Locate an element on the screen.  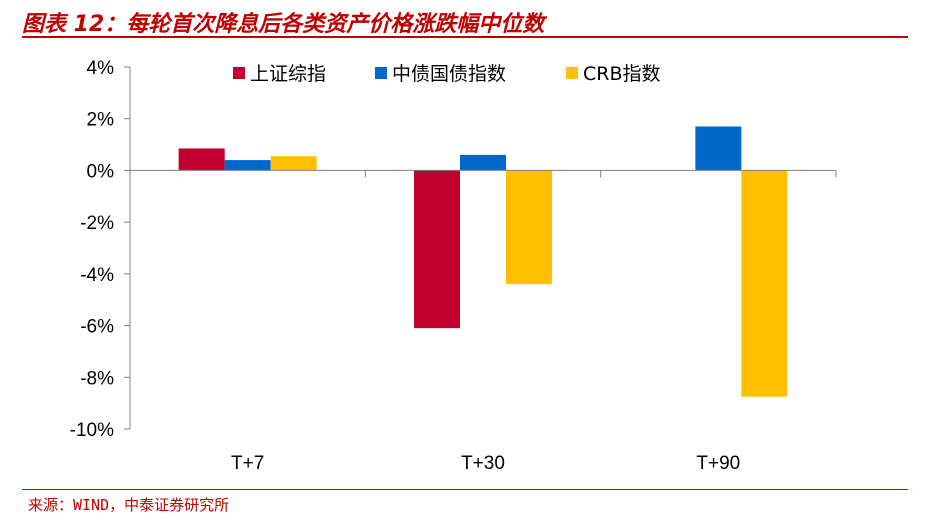
y-tick-label: -8% is located at coordinates (97, 378).